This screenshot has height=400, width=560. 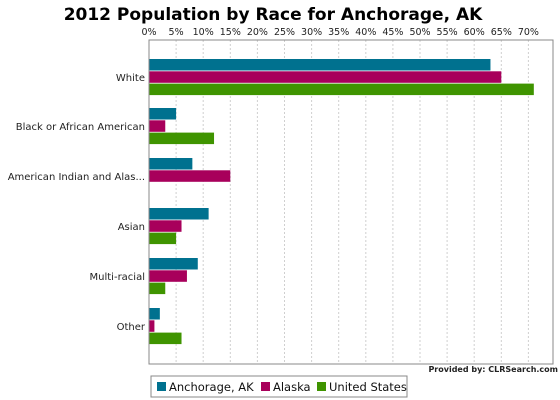 I want to click on x-tick-label: 40%, so click(x=365, y=32).